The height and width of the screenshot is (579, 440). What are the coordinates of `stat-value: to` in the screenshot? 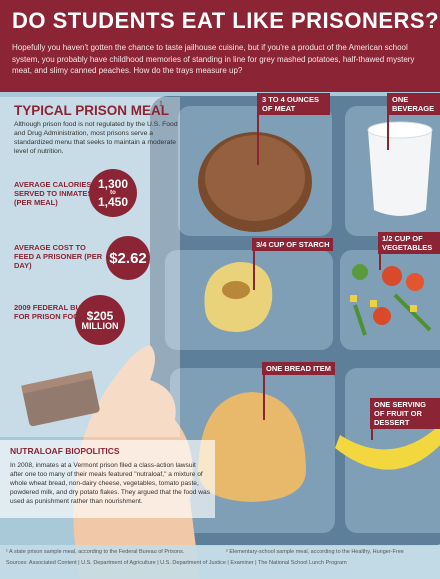 It's located at (113, 193).